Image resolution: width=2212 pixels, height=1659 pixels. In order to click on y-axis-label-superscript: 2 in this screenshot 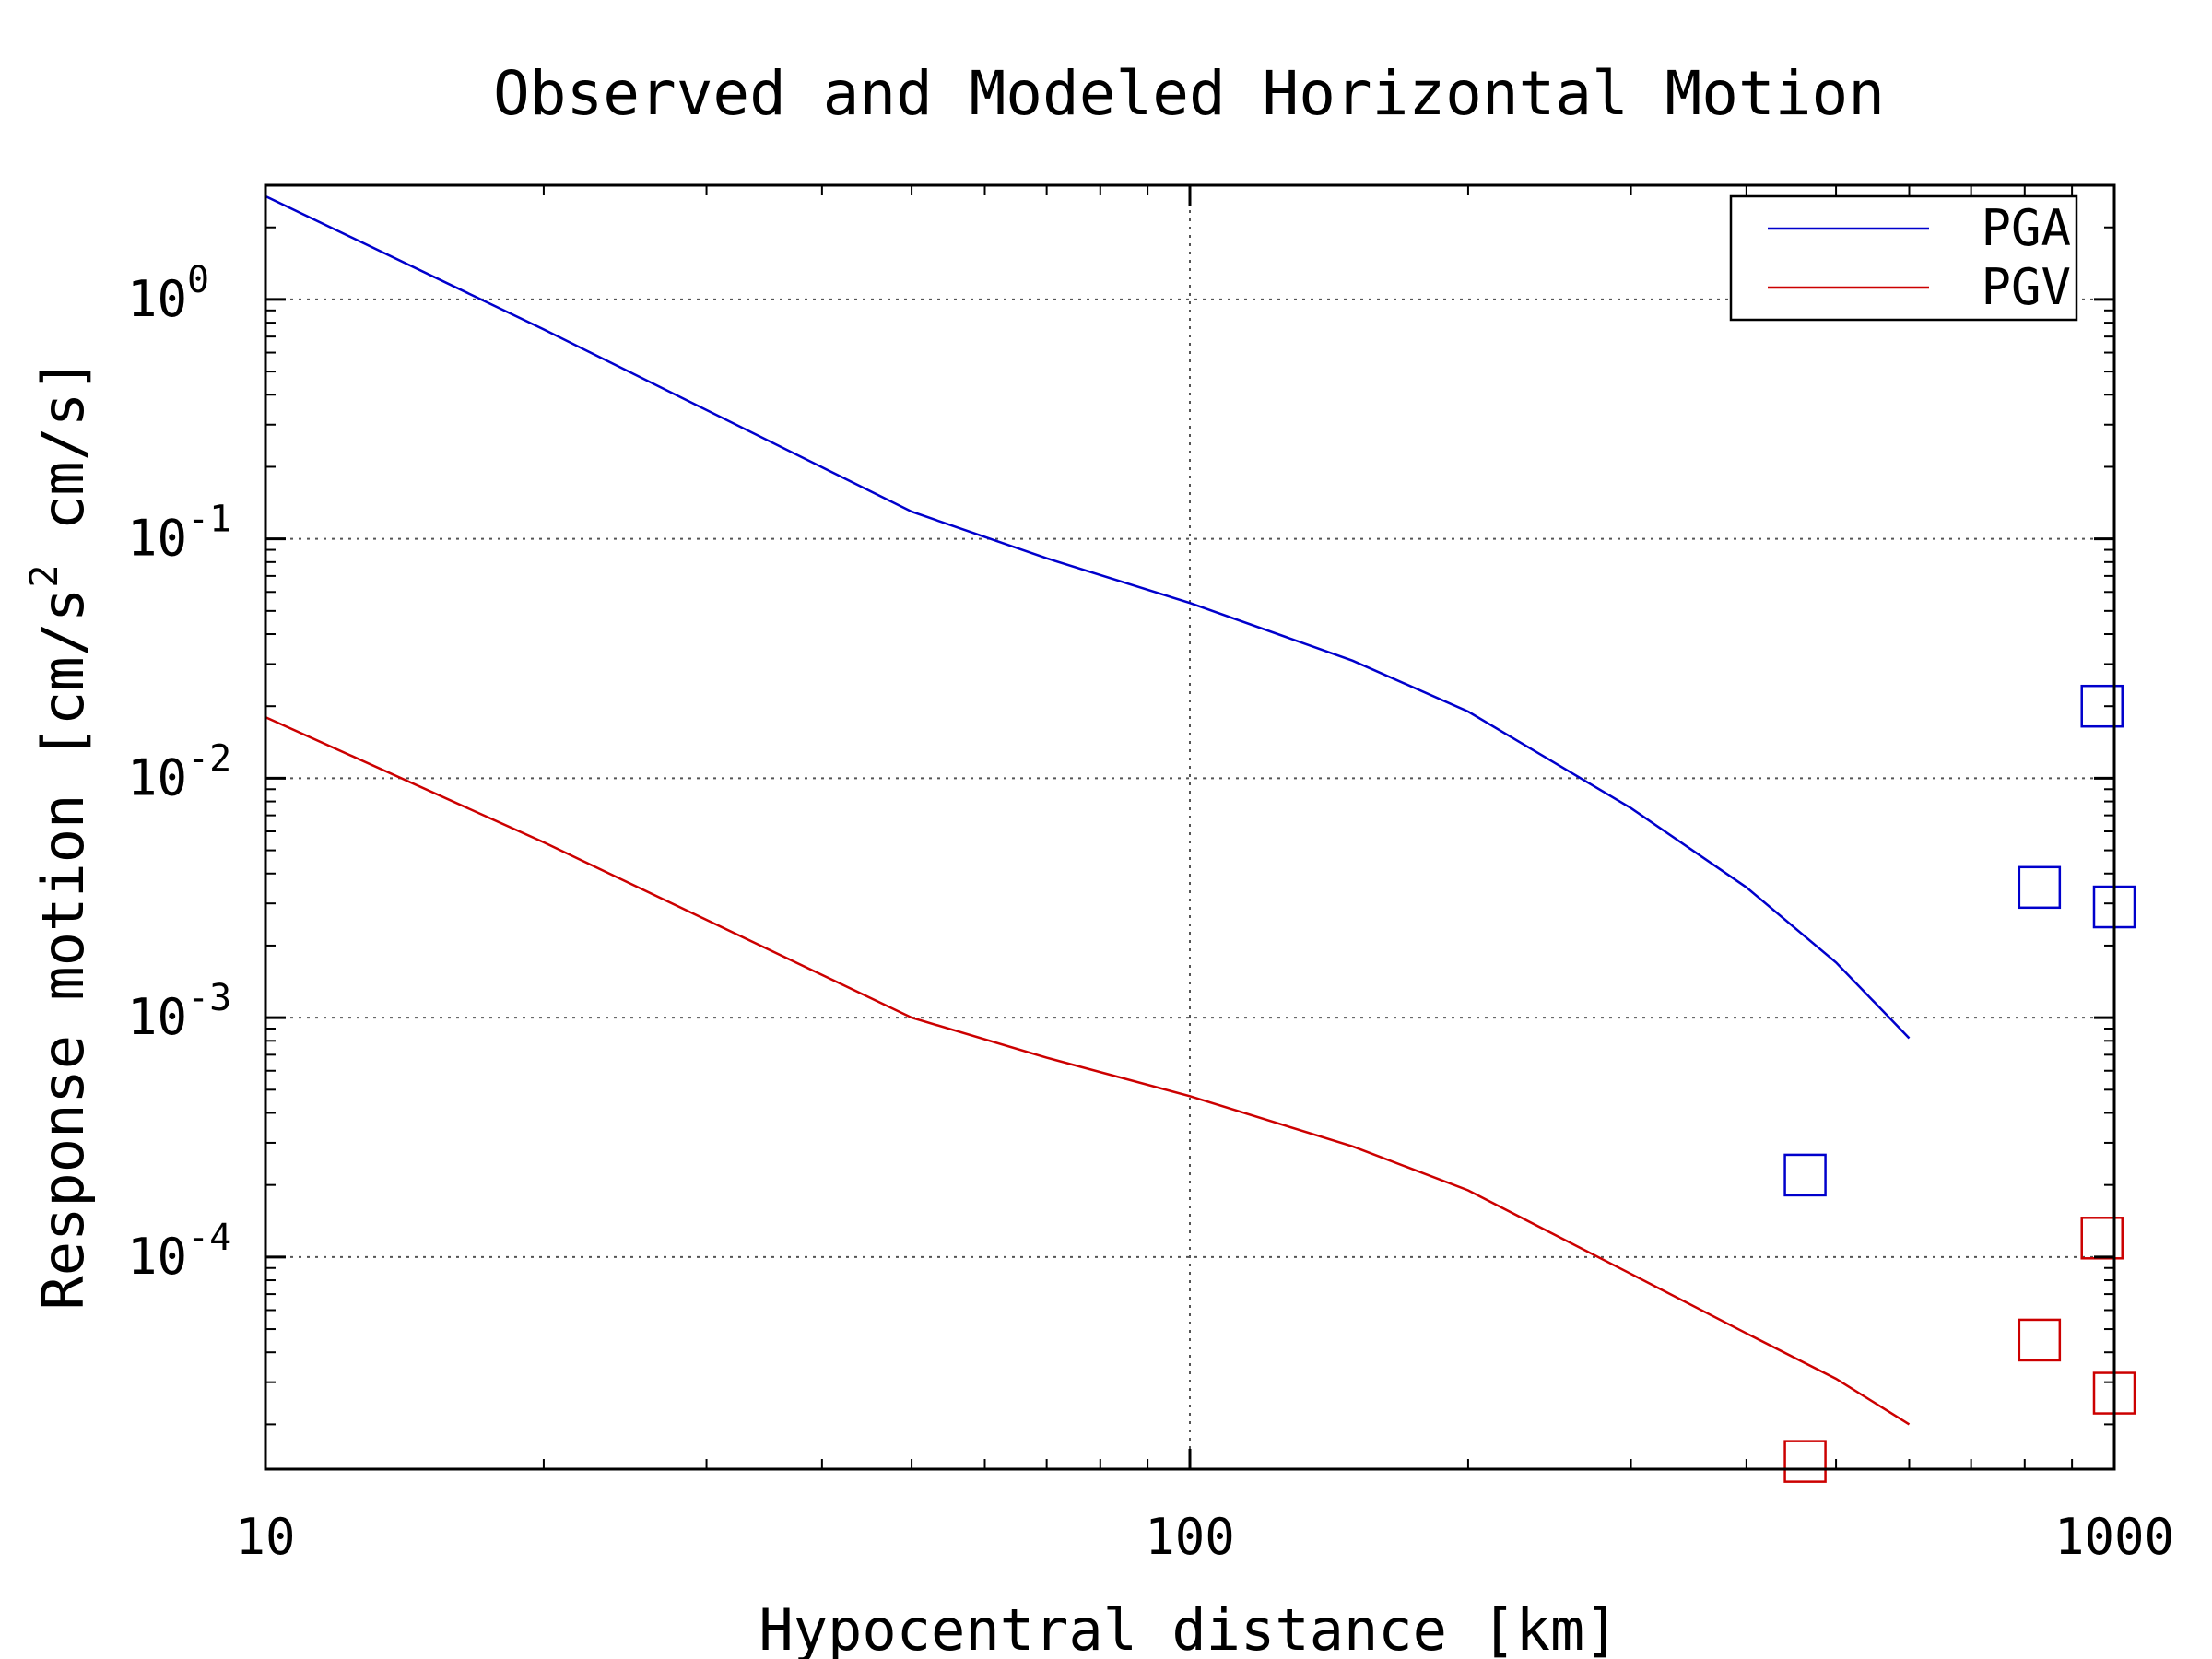, I will do `click(43, 575)`.